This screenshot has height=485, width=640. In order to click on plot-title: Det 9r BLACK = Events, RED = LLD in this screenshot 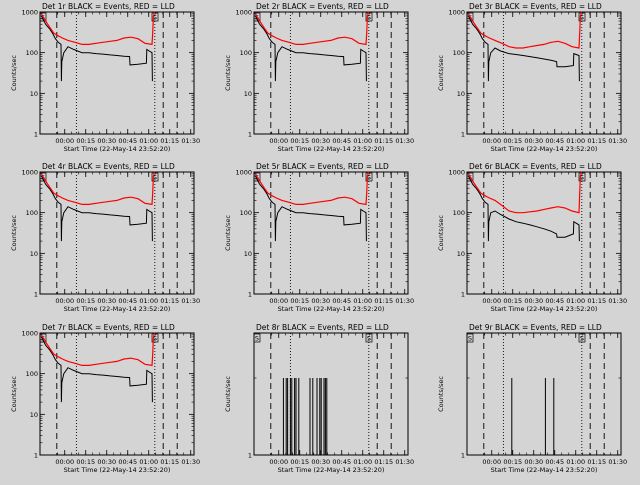, I will do `click(535, 327)`.